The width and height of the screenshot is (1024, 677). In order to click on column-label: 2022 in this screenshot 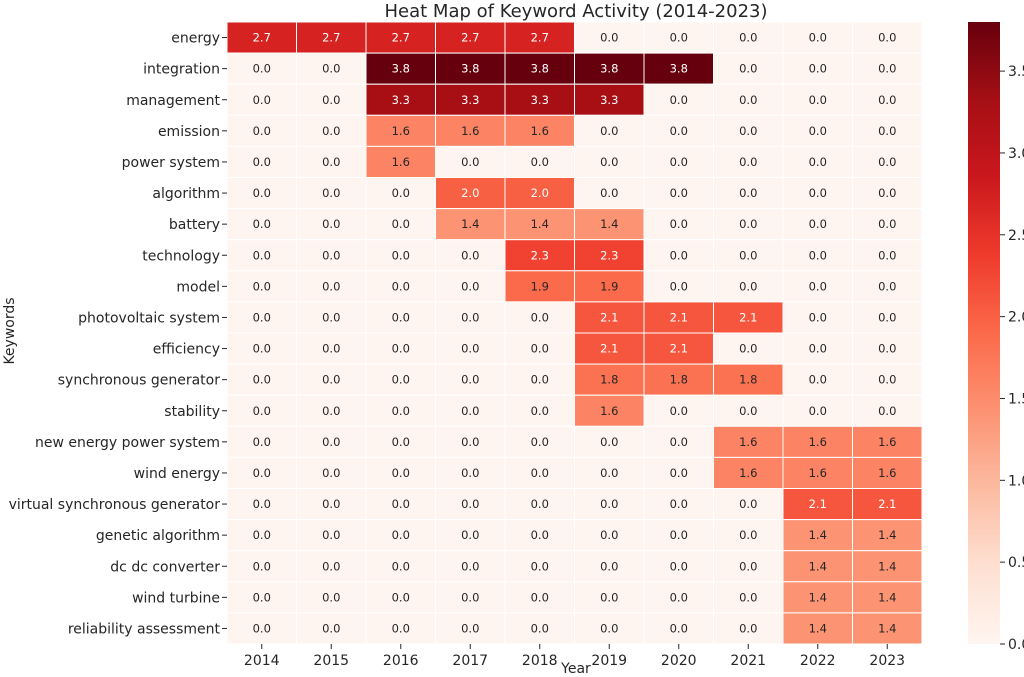, I will do `click(818, 661)`.